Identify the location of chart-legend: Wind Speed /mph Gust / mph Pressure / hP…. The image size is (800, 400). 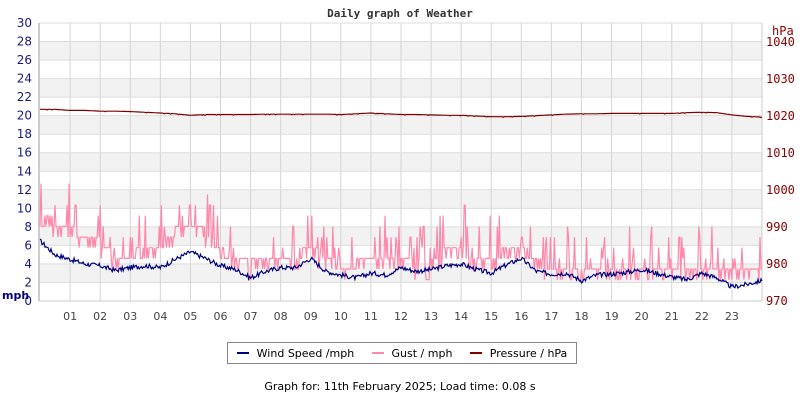
(402, 353).